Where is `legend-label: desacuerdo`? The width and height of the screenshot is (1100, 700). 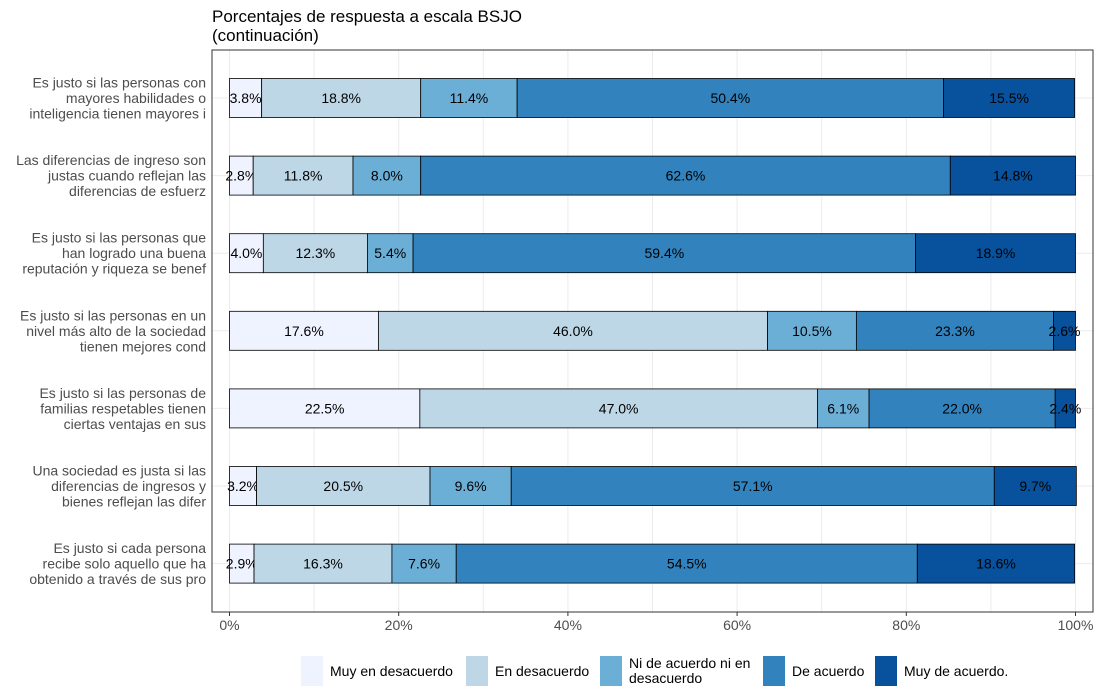
legend-label: desacuerdo is located at coordinates (665, 678).